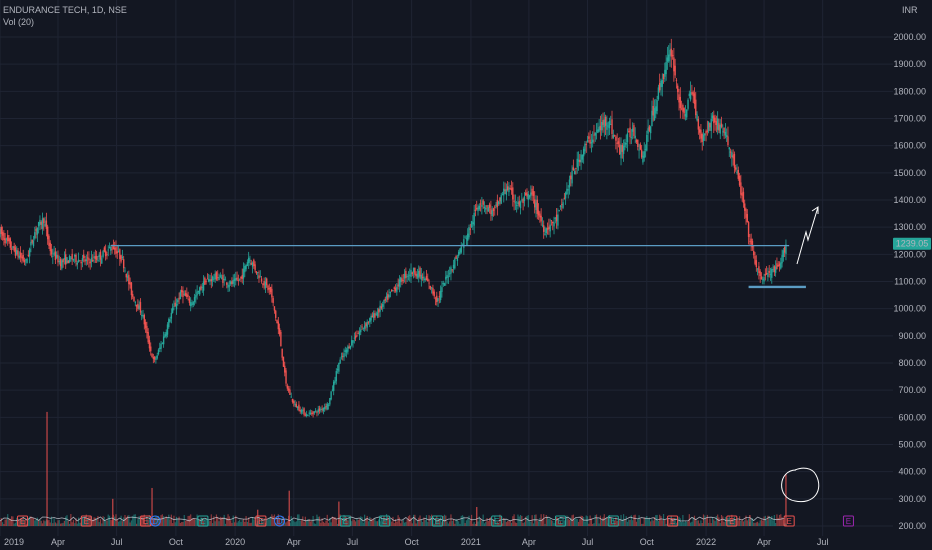  Describe the element at coordinates (909, 37) in the screenshot. I see `y-tick-label: 2000.00` at that location.